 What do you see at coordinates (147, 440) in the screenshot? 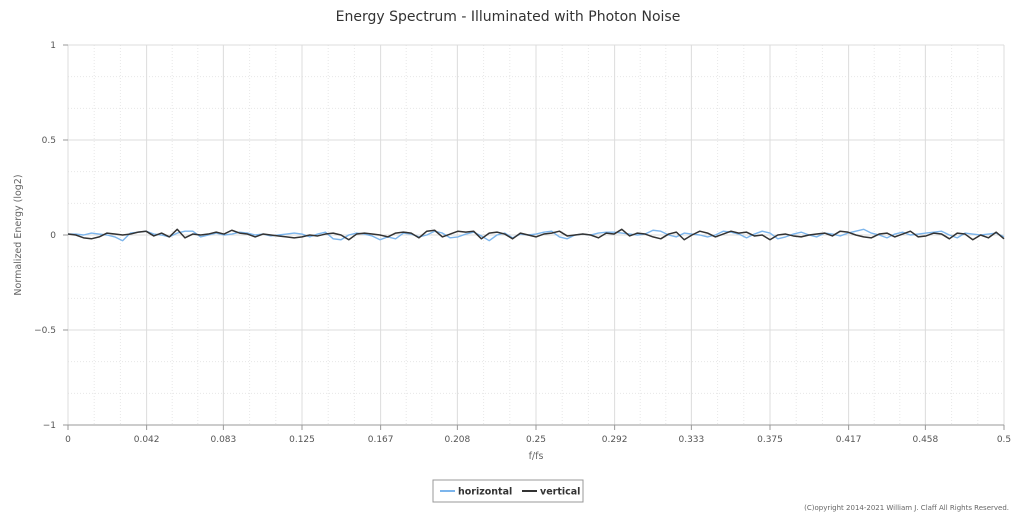
I see `x-tick-label: 0.042` at bounding box center [147, 440].